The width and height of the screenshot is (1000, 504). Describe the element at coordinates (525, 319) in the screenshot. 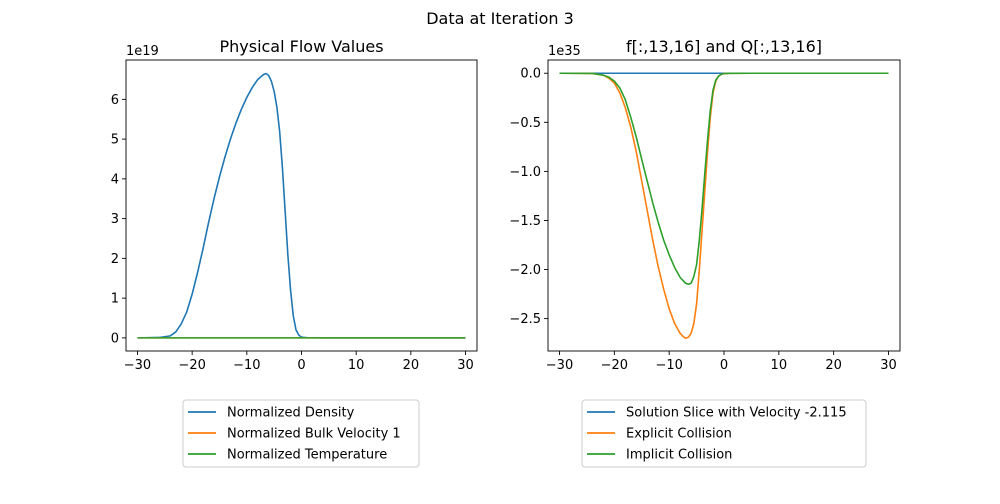

I see `y-tick-label: −2.5` at that location.